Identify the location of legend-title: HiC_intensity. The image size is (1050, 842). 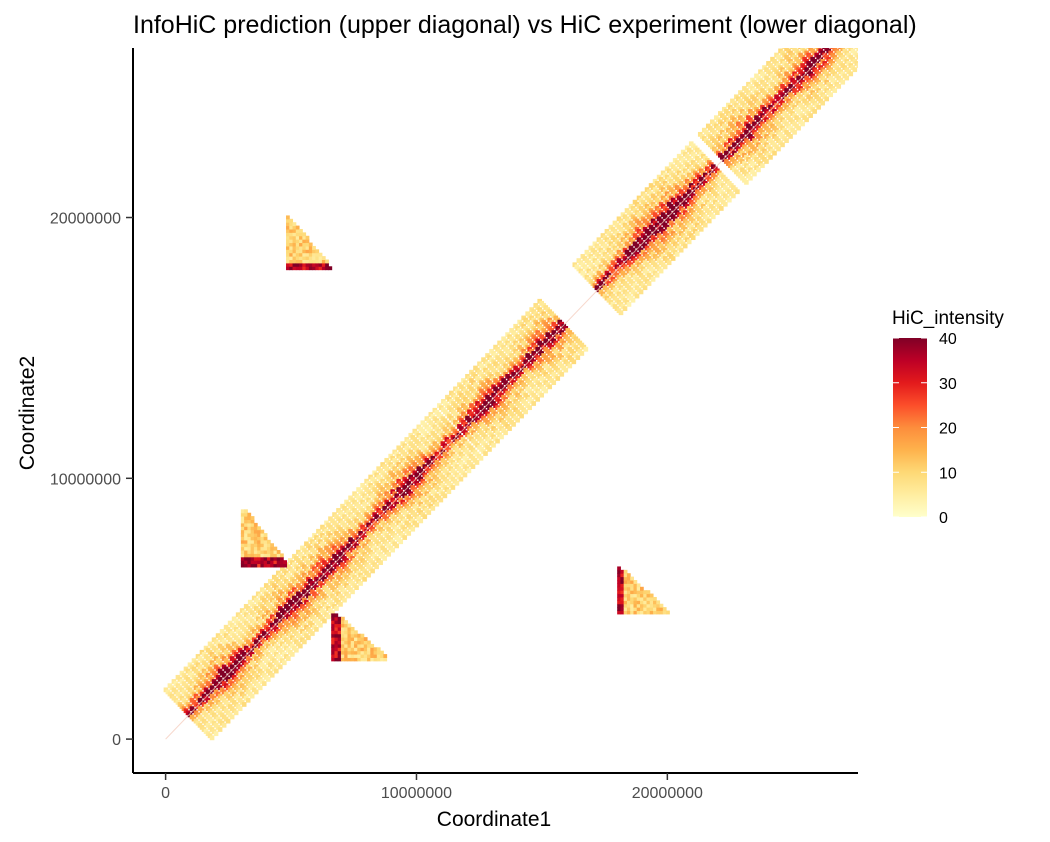
(948, 318).